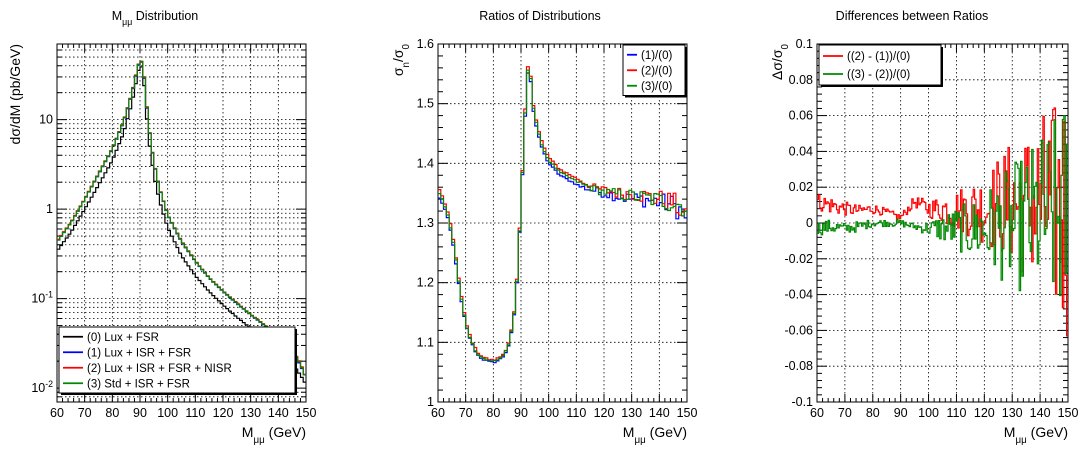 Image resolution: width=1087 pixels, height=450 pixels. Describe the element at coordinates (540, 16) in the screenshot. I see `chart-title: Ratios of Distributions` at that location.